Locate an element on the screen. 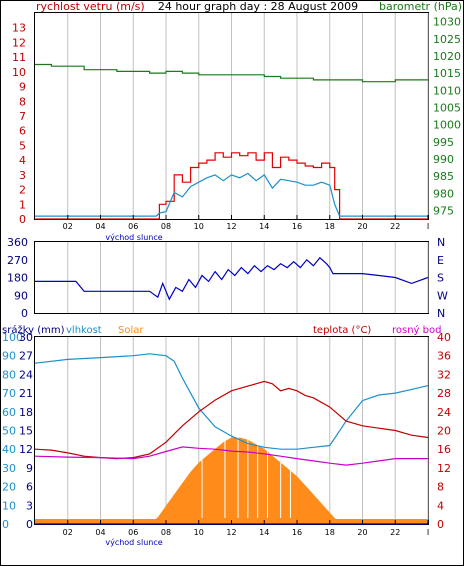 The height and width of the screenshot is (566, 464). direction-tick-label: 90 is located at coordinates (21, 295).